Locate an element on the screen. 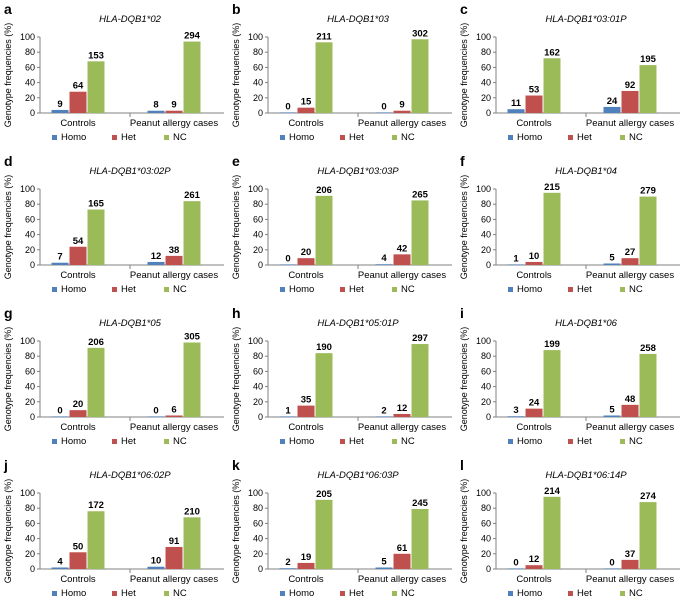 The image size is (685, 609). panel-title: HLA-DQB1*06:03P is located at coordinates (358, 475).